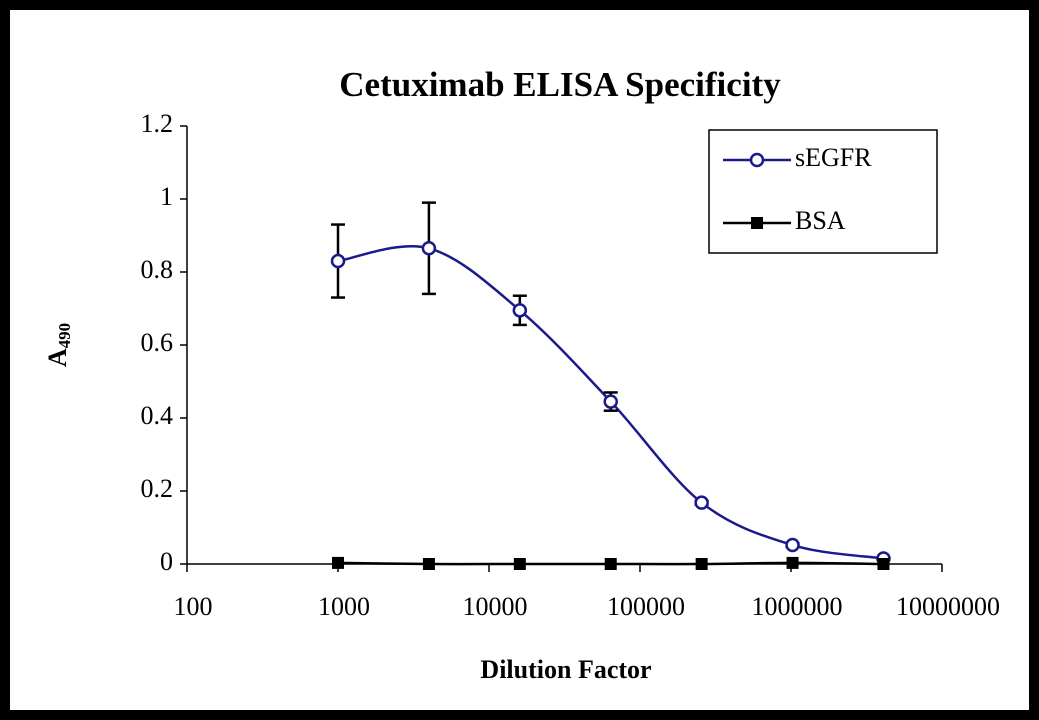 The image size is (1039, 720). Describe the element at coordinates (193, 606) in the screenshot. I see `x-tick-label: 100` at that location.